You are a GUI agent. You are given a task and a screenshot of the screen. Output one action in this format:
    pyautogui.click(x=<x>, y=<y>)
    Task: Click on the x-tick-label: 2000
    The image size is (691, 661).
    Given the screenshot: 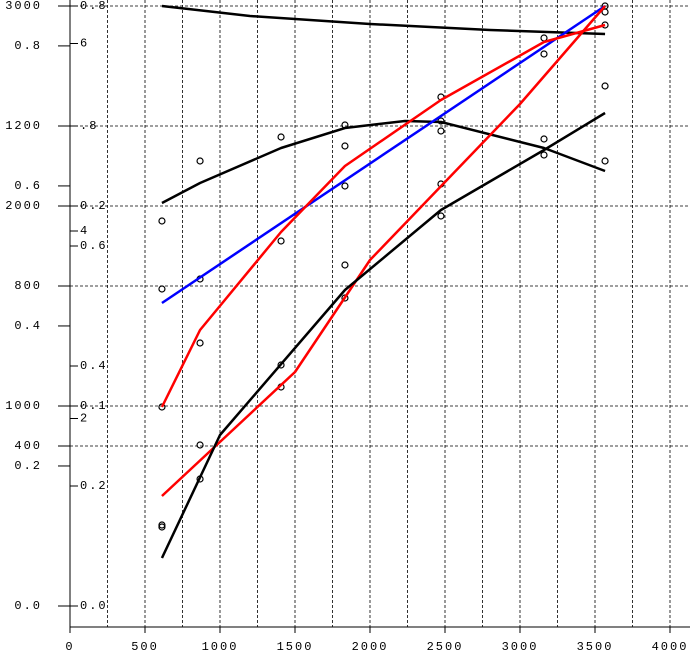 What is the action you would take?
    pyautogui.click(x=370, y=647)
    